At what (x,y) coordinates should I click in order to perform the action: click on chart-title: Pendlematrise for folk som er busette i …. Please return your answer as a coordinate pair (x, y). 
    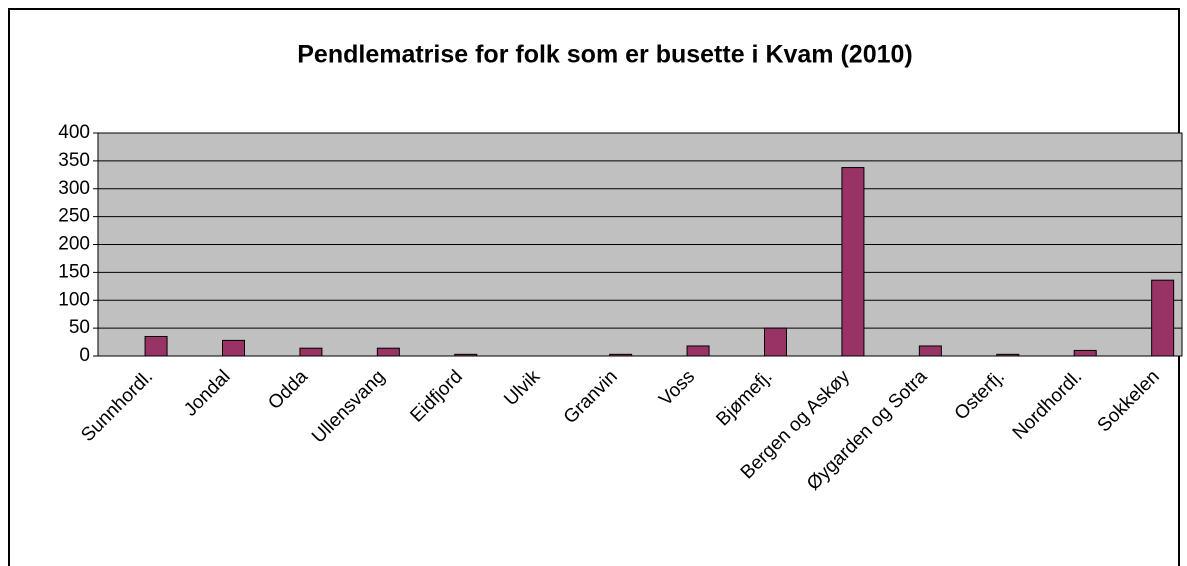
    Looking at the image, I should click on (605, 55).